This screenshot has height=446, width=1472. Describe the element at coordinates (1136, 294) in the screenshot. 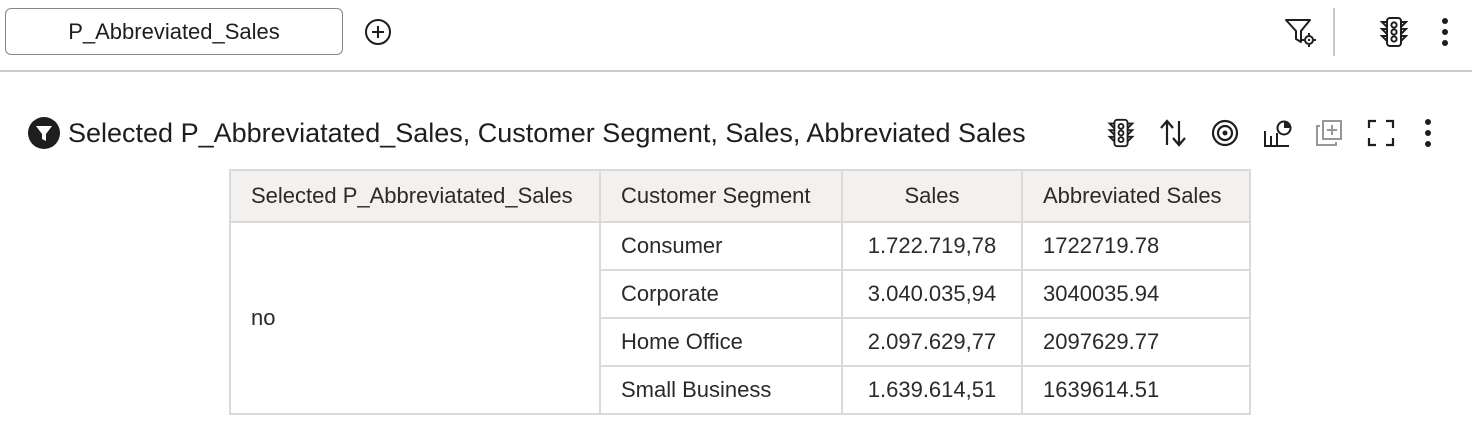

I see `abbreviated-sales-cell: 3040035.94` at that location.